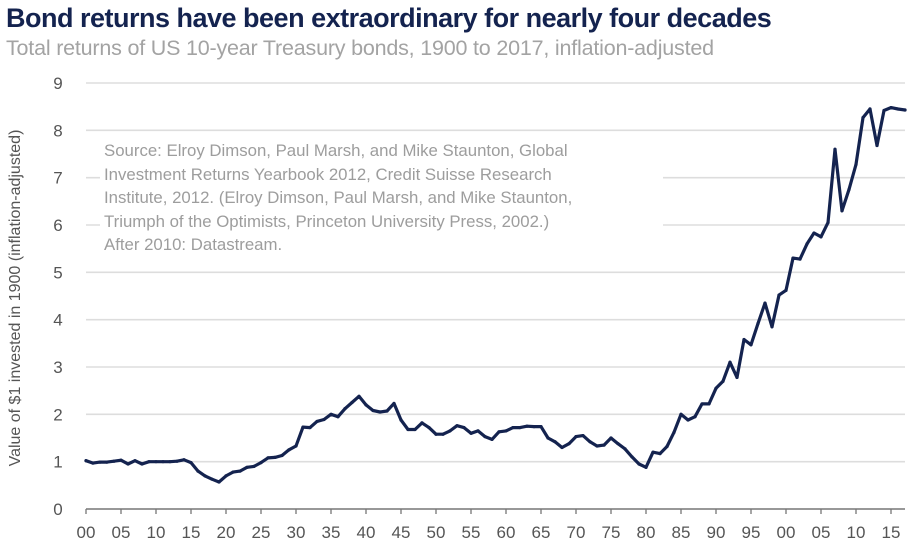  Describe the element at coordinates (541, 532) in the screenshot. I see `x-tick-label: 65` at that location.